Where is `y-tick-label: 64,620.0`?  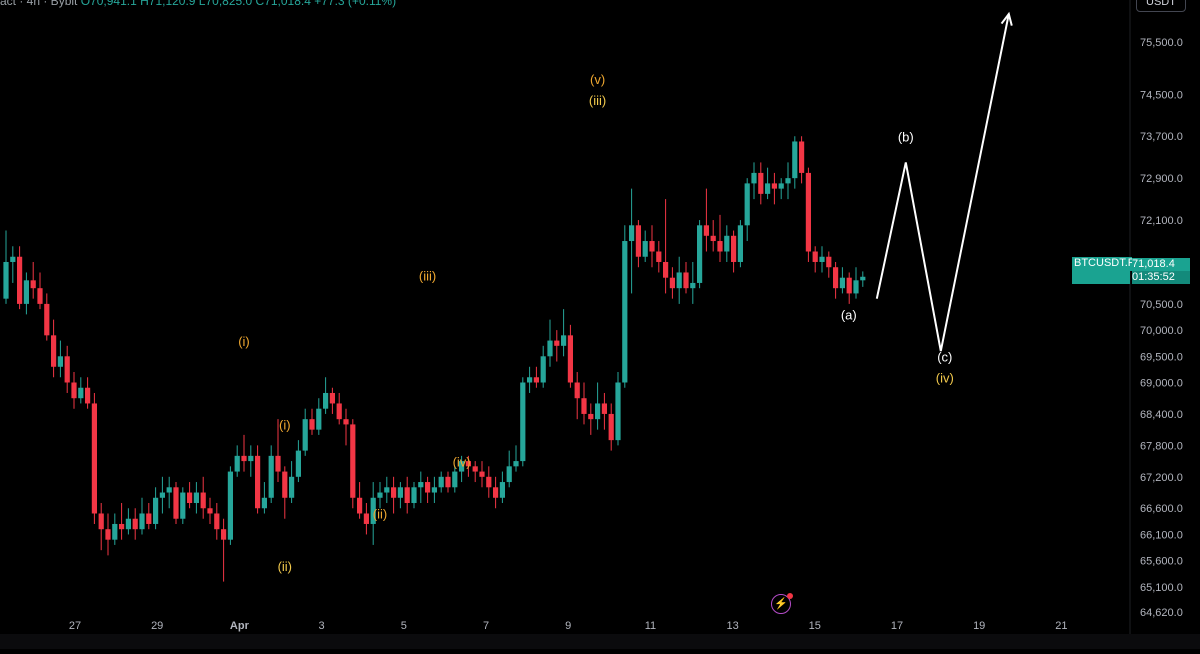 y-tick-label: 64,620.0 is located at coordinates (1161, 613).